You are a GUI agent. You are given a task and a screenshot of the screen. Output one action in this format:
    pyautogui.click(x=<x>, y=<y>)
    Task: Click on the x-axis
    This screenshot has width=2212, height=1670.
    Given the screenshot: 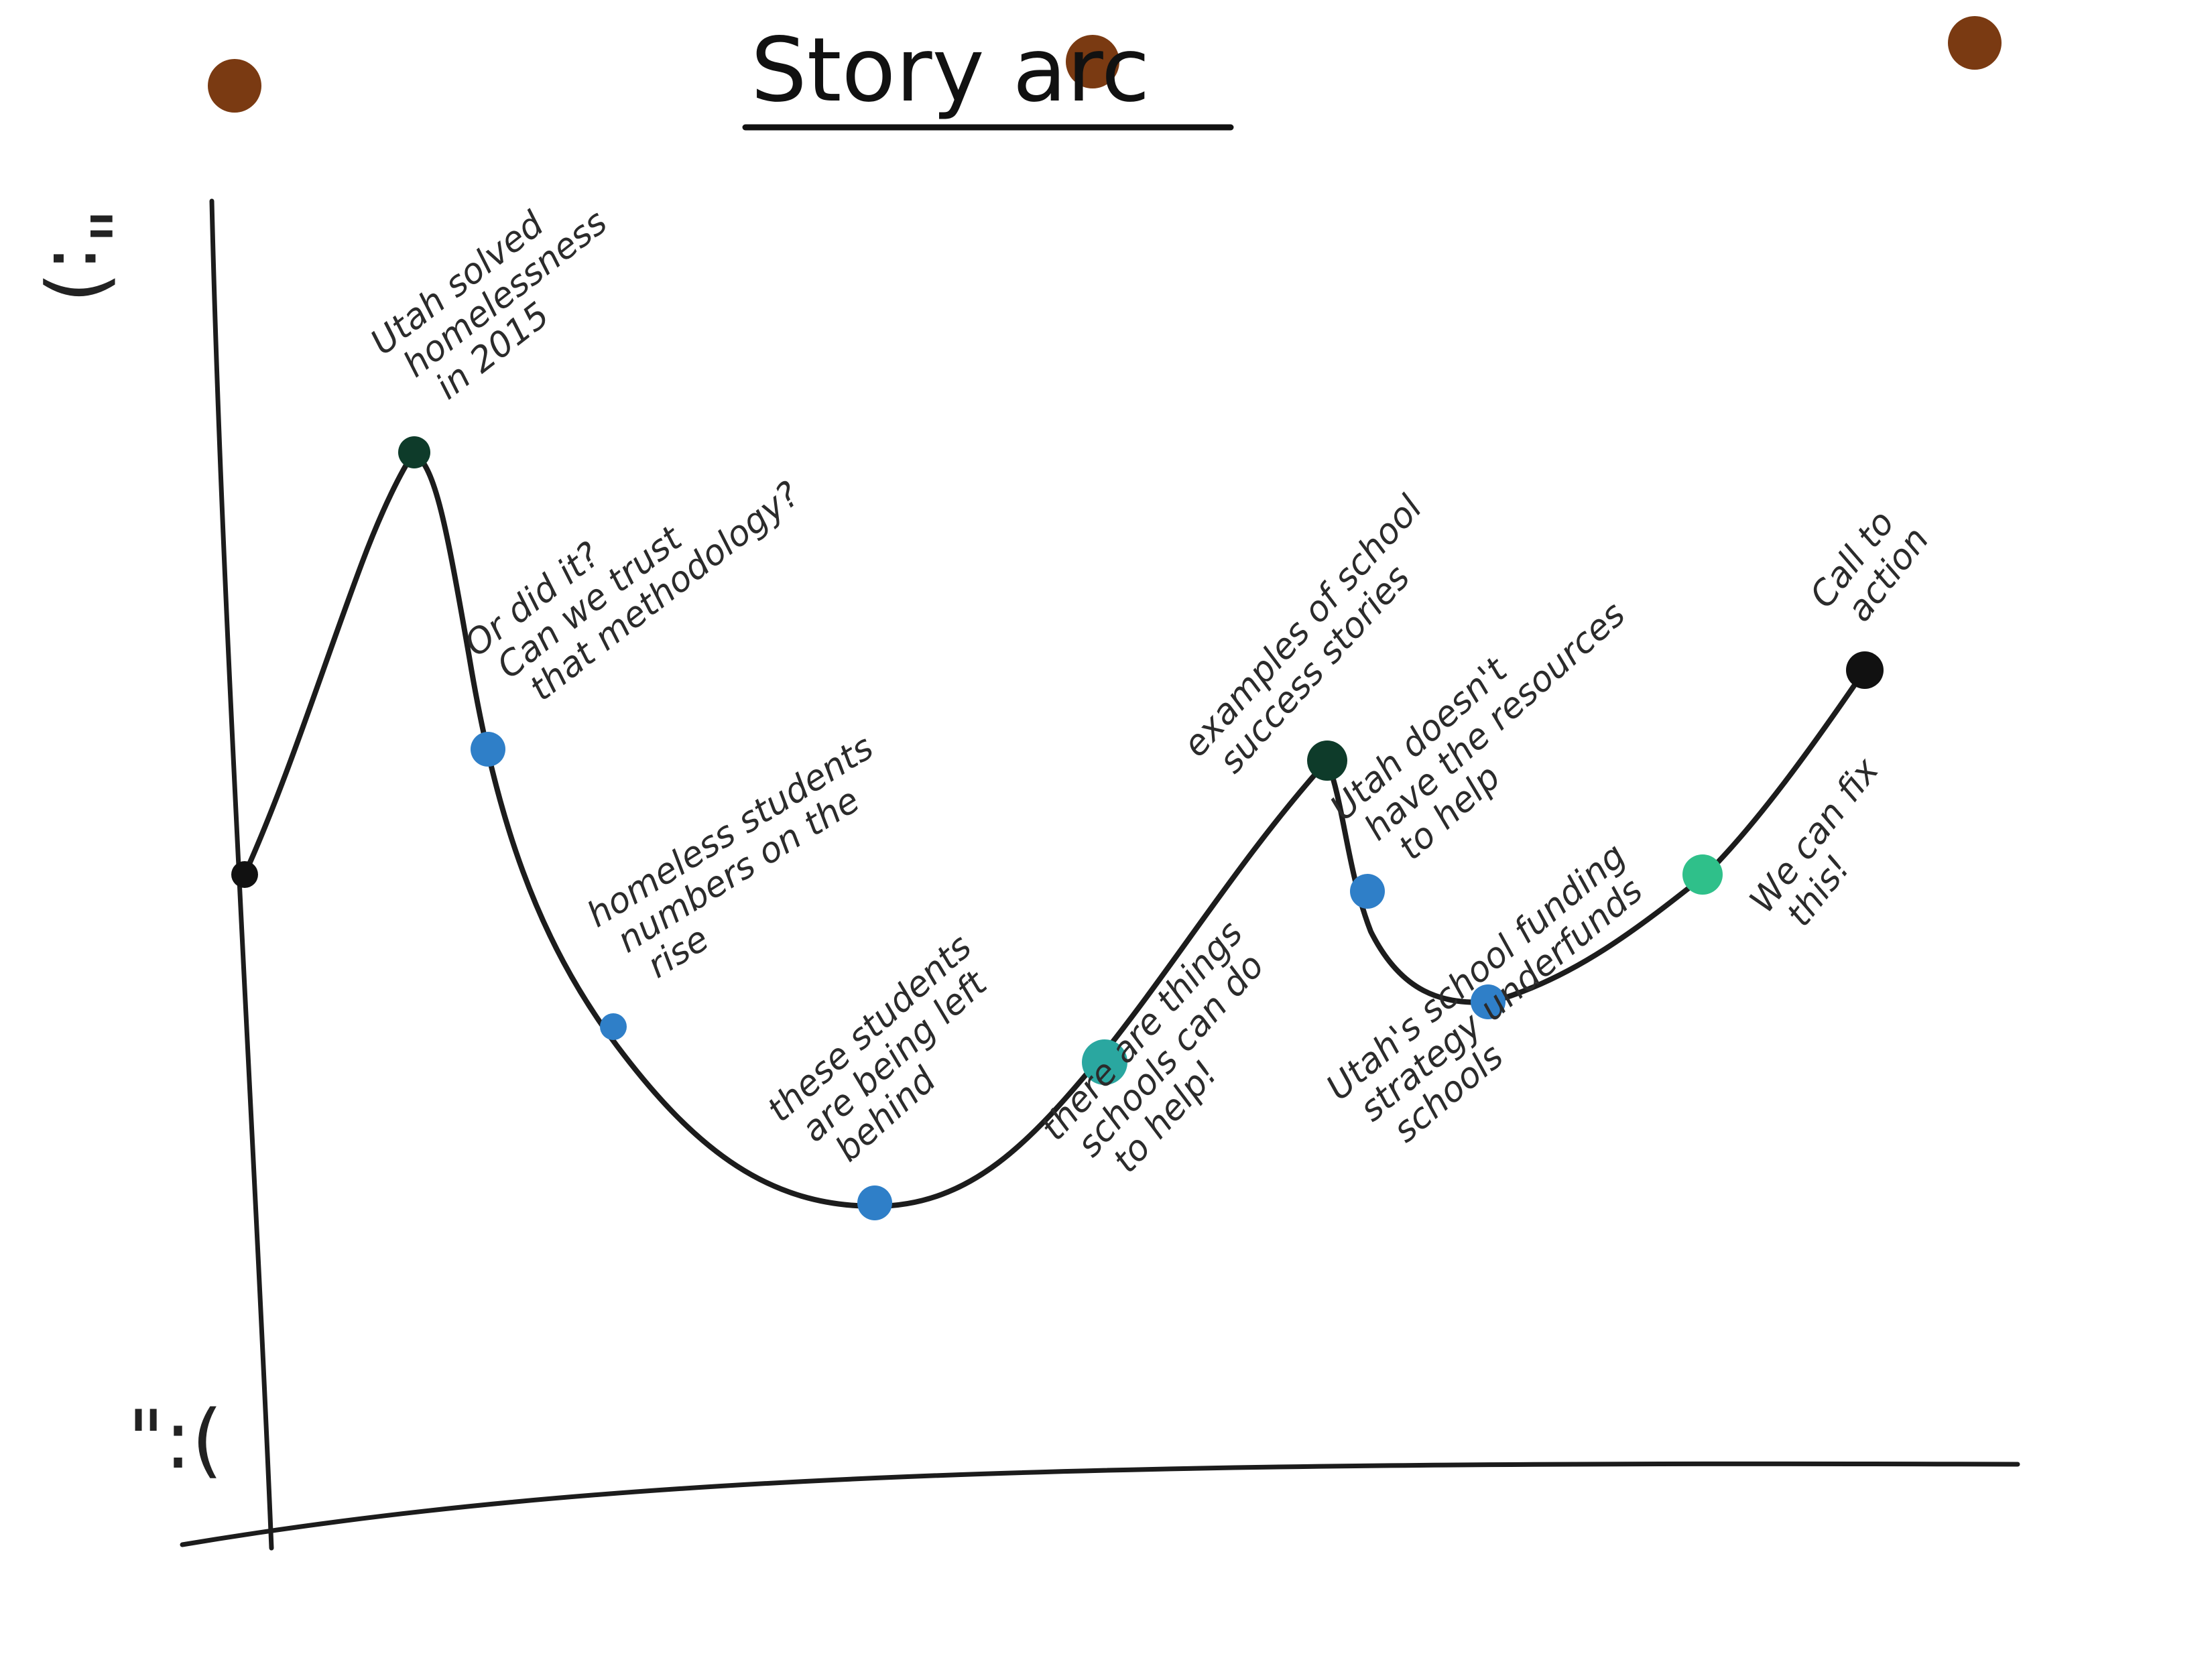 What is the action you would take?
    pyautogui.click(x=1100, y=1504)
    